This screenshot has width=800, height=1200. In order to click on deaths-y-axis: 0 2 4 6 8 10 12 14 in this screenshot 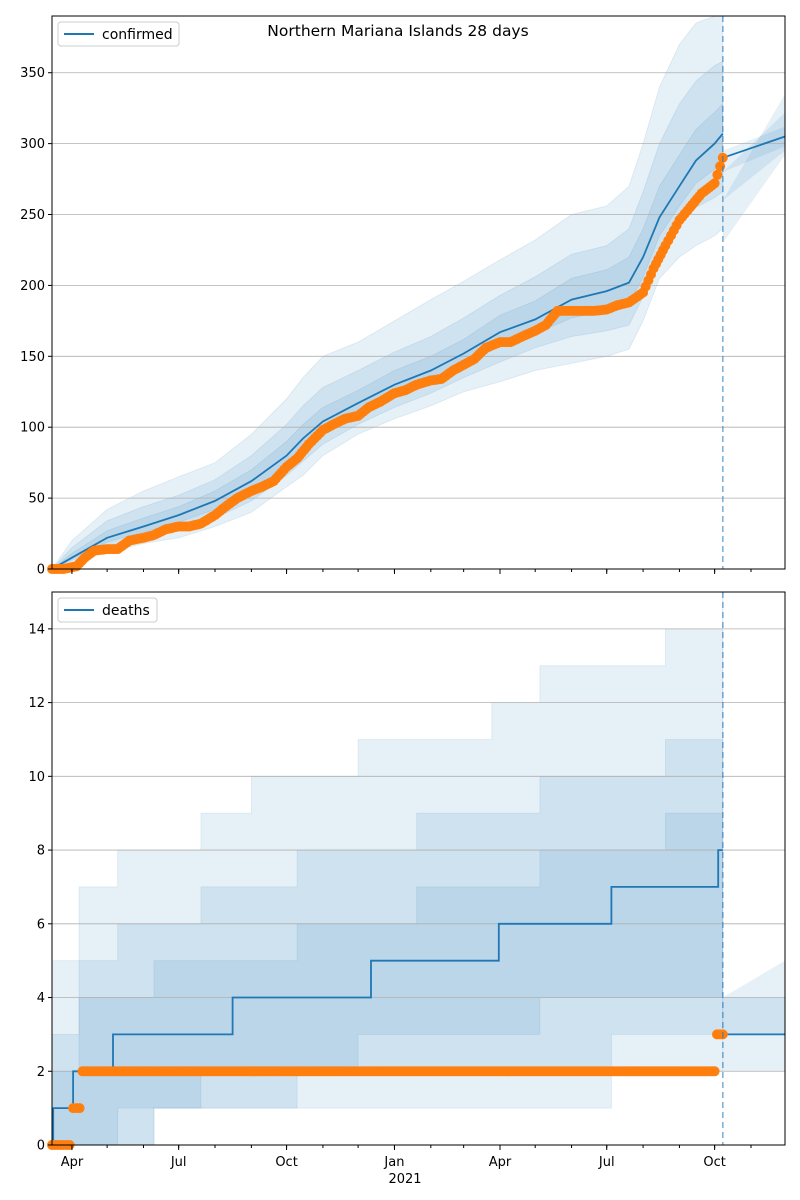, I will do `click(40, 888)`.